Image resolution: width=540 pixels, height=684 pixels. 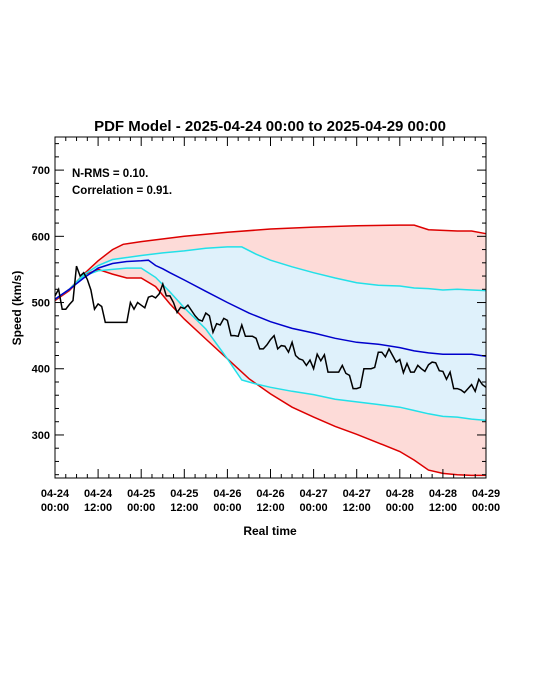 I want to click on correlation-annotation: Correlation = 0.91., so click(x=122, y=191).